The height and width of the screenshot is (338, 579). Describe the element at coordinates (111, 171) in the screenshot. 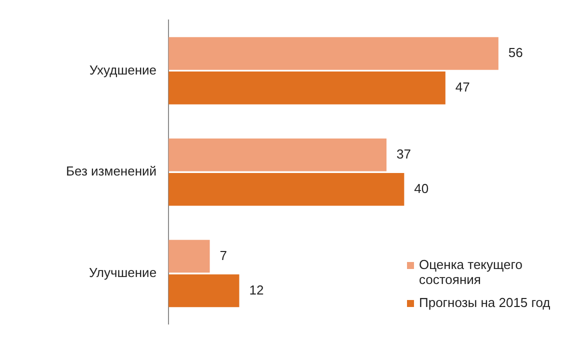

I see `y-tick-label: Без изменений` at that location.